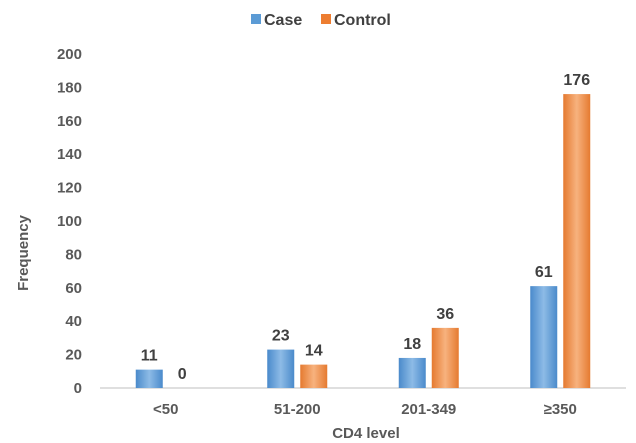 This screenshot has width=636, height=443. What do you see at coordinates (69, 154) in the screenshot?
I see `y-tick-label: 140` at bounding box center [69, 154].